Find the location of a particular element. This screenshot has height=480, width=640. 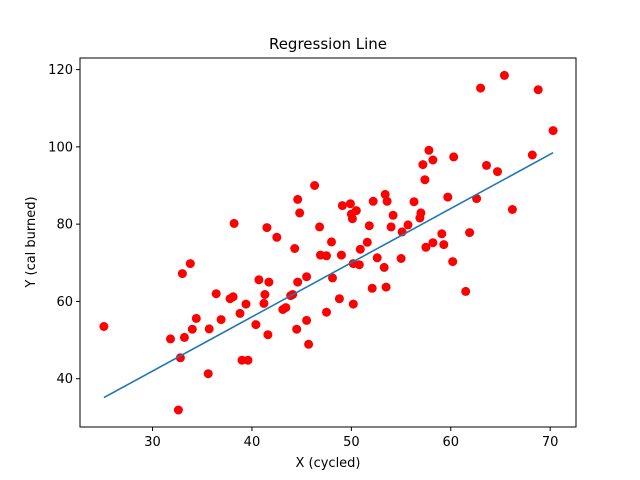

y-axis: 40 60 80 100 120 is located at coordinates (64, 225).